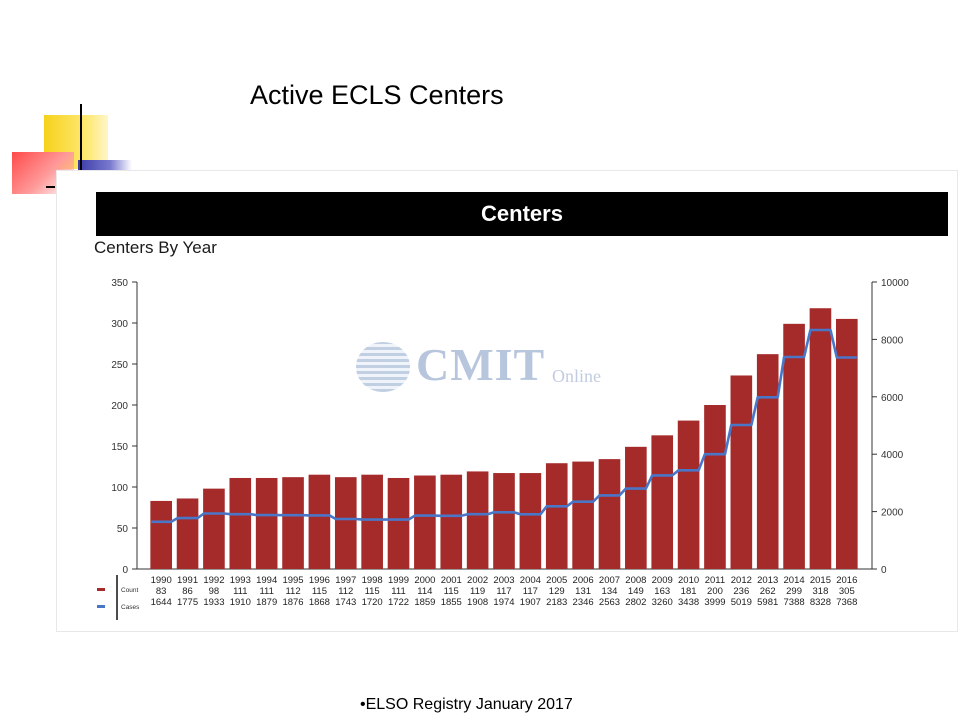 This screenshot has height=720, width=960. What do you see at coordinates (119, 447) in the screenshot?
I see `left-axis-tick-label: 150` at bounding box center [119, 447].